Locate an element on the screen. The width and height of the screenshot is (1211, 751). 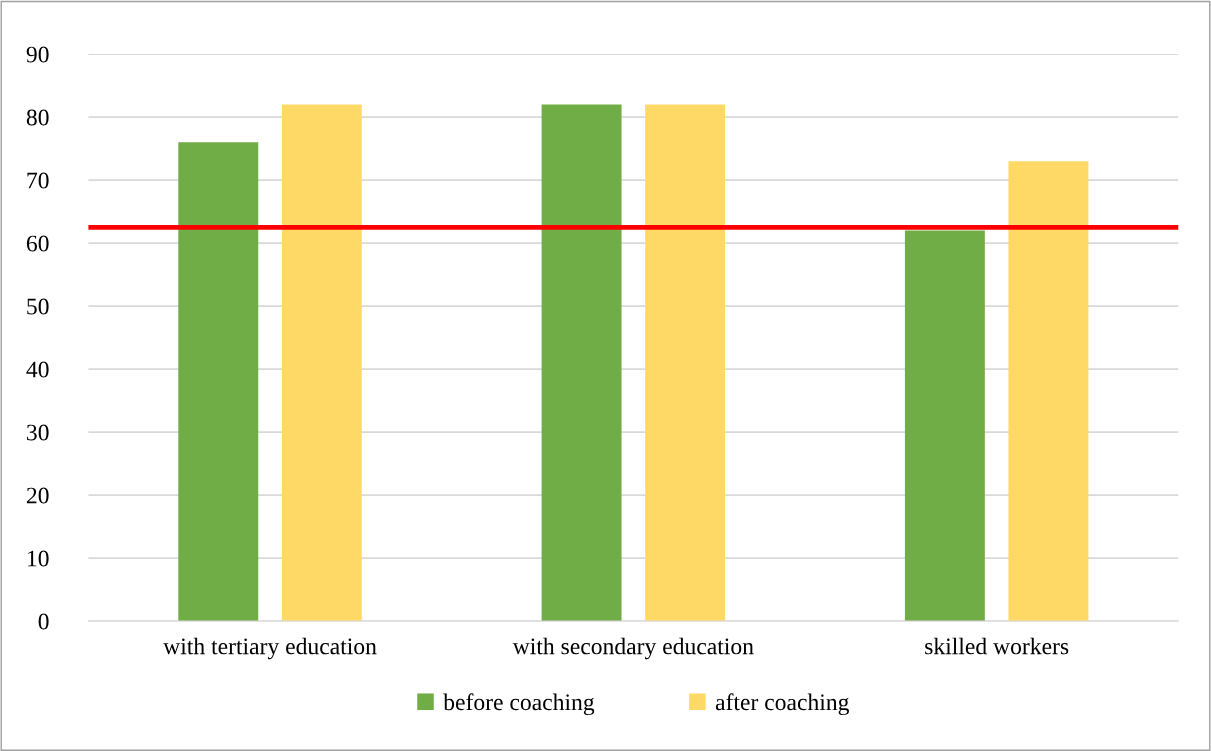
x-tick-label: skilled workers is located at coordinates (997, 646).